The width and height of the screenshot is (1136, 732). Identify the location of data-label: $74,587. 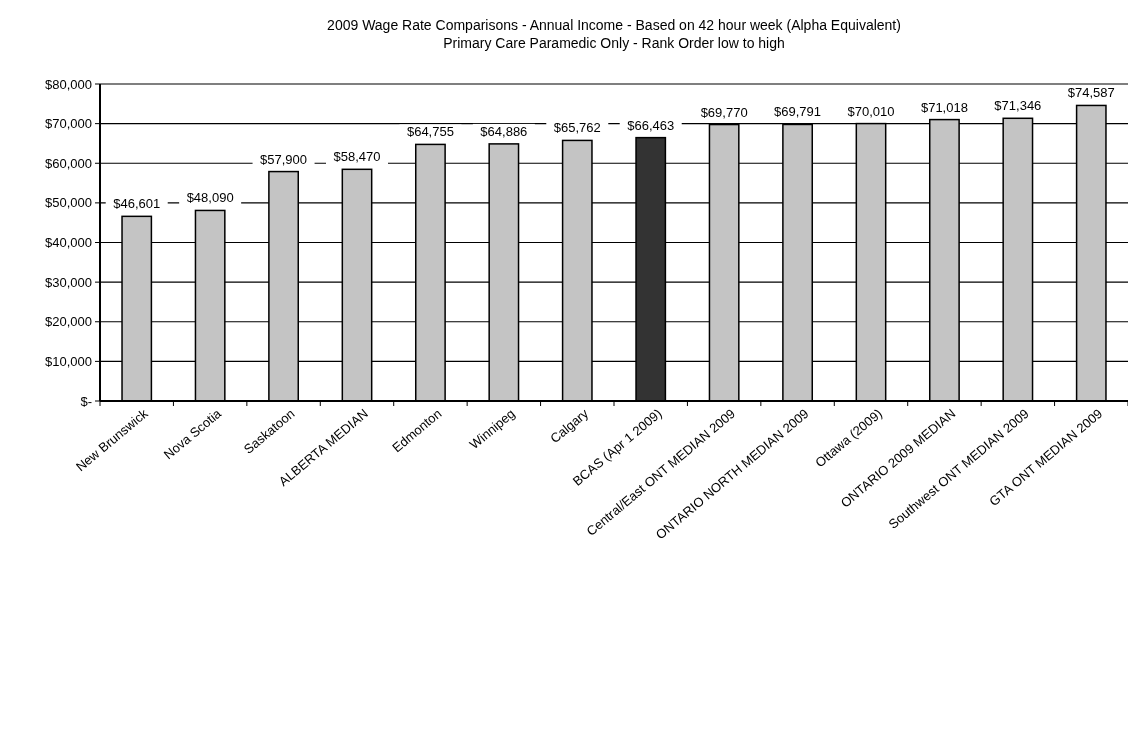
(1091, 93).